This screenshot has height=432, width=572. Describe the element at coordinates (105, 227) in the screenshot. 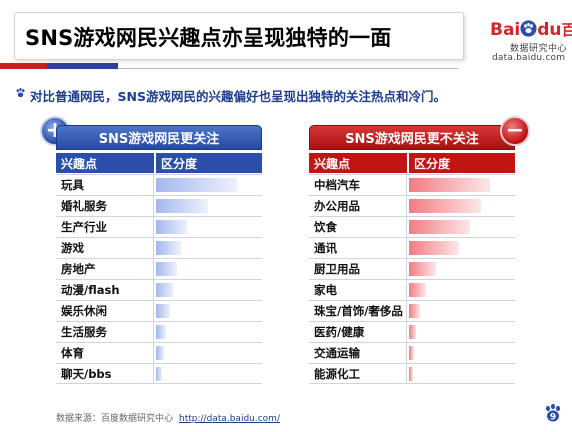

I see `interest-name: 生产行业` at that location.